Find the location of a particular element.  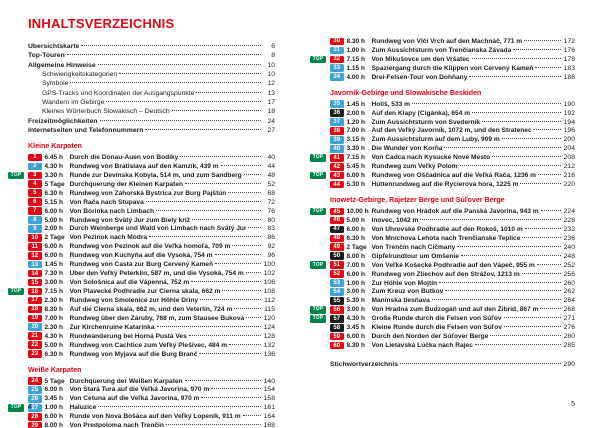

toc-entry: Symbole 12 is located at coordinates (151, 83).